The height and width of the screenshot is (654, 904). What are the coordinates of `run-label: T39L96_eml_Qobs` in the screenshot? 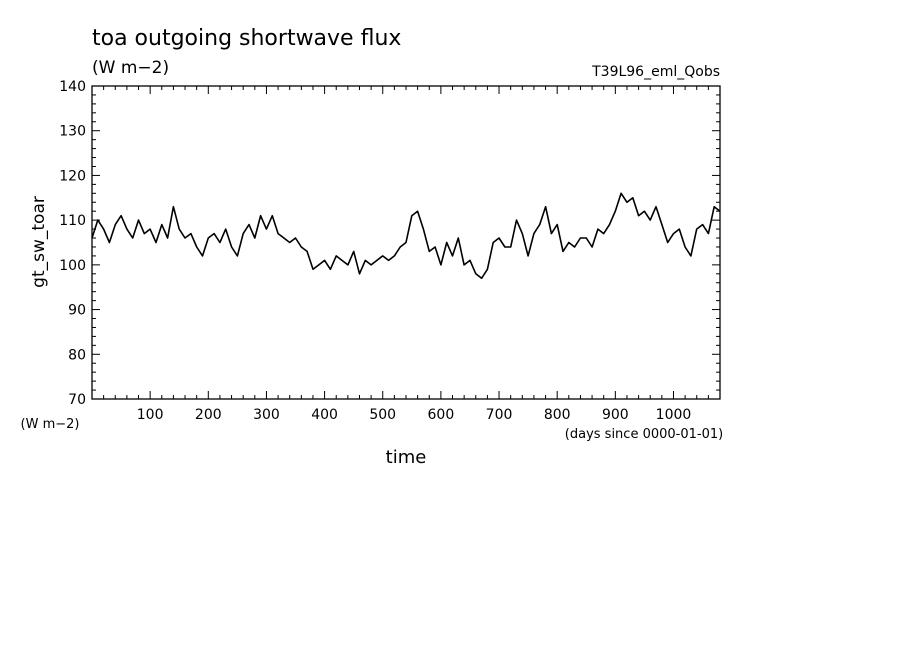 It's located at (655, 72).